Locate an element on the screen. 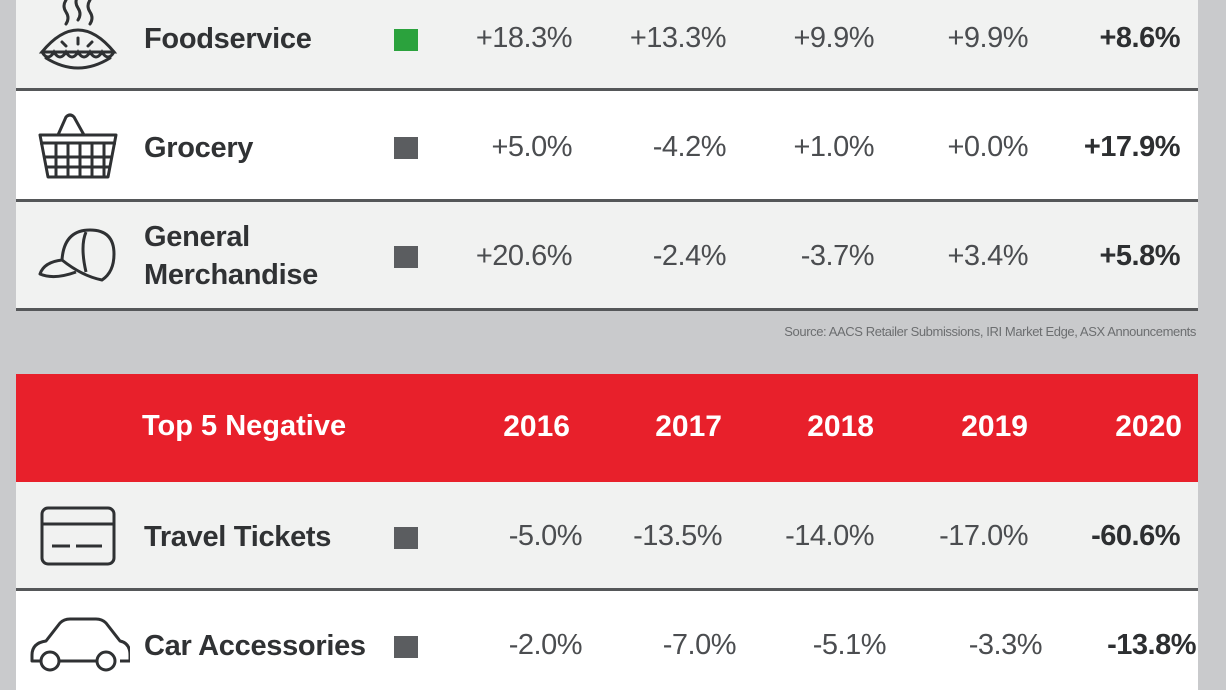  value-cell-2020: +5.8% is located at coordinates (1139, 256).